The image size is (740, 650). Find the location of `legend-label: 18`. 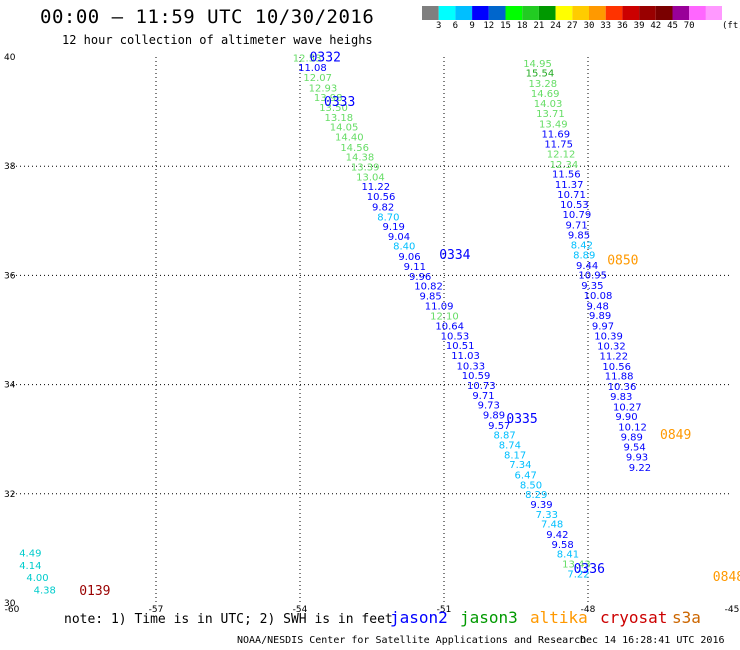

legend-label: 18 is located at coordinates (522, 26).